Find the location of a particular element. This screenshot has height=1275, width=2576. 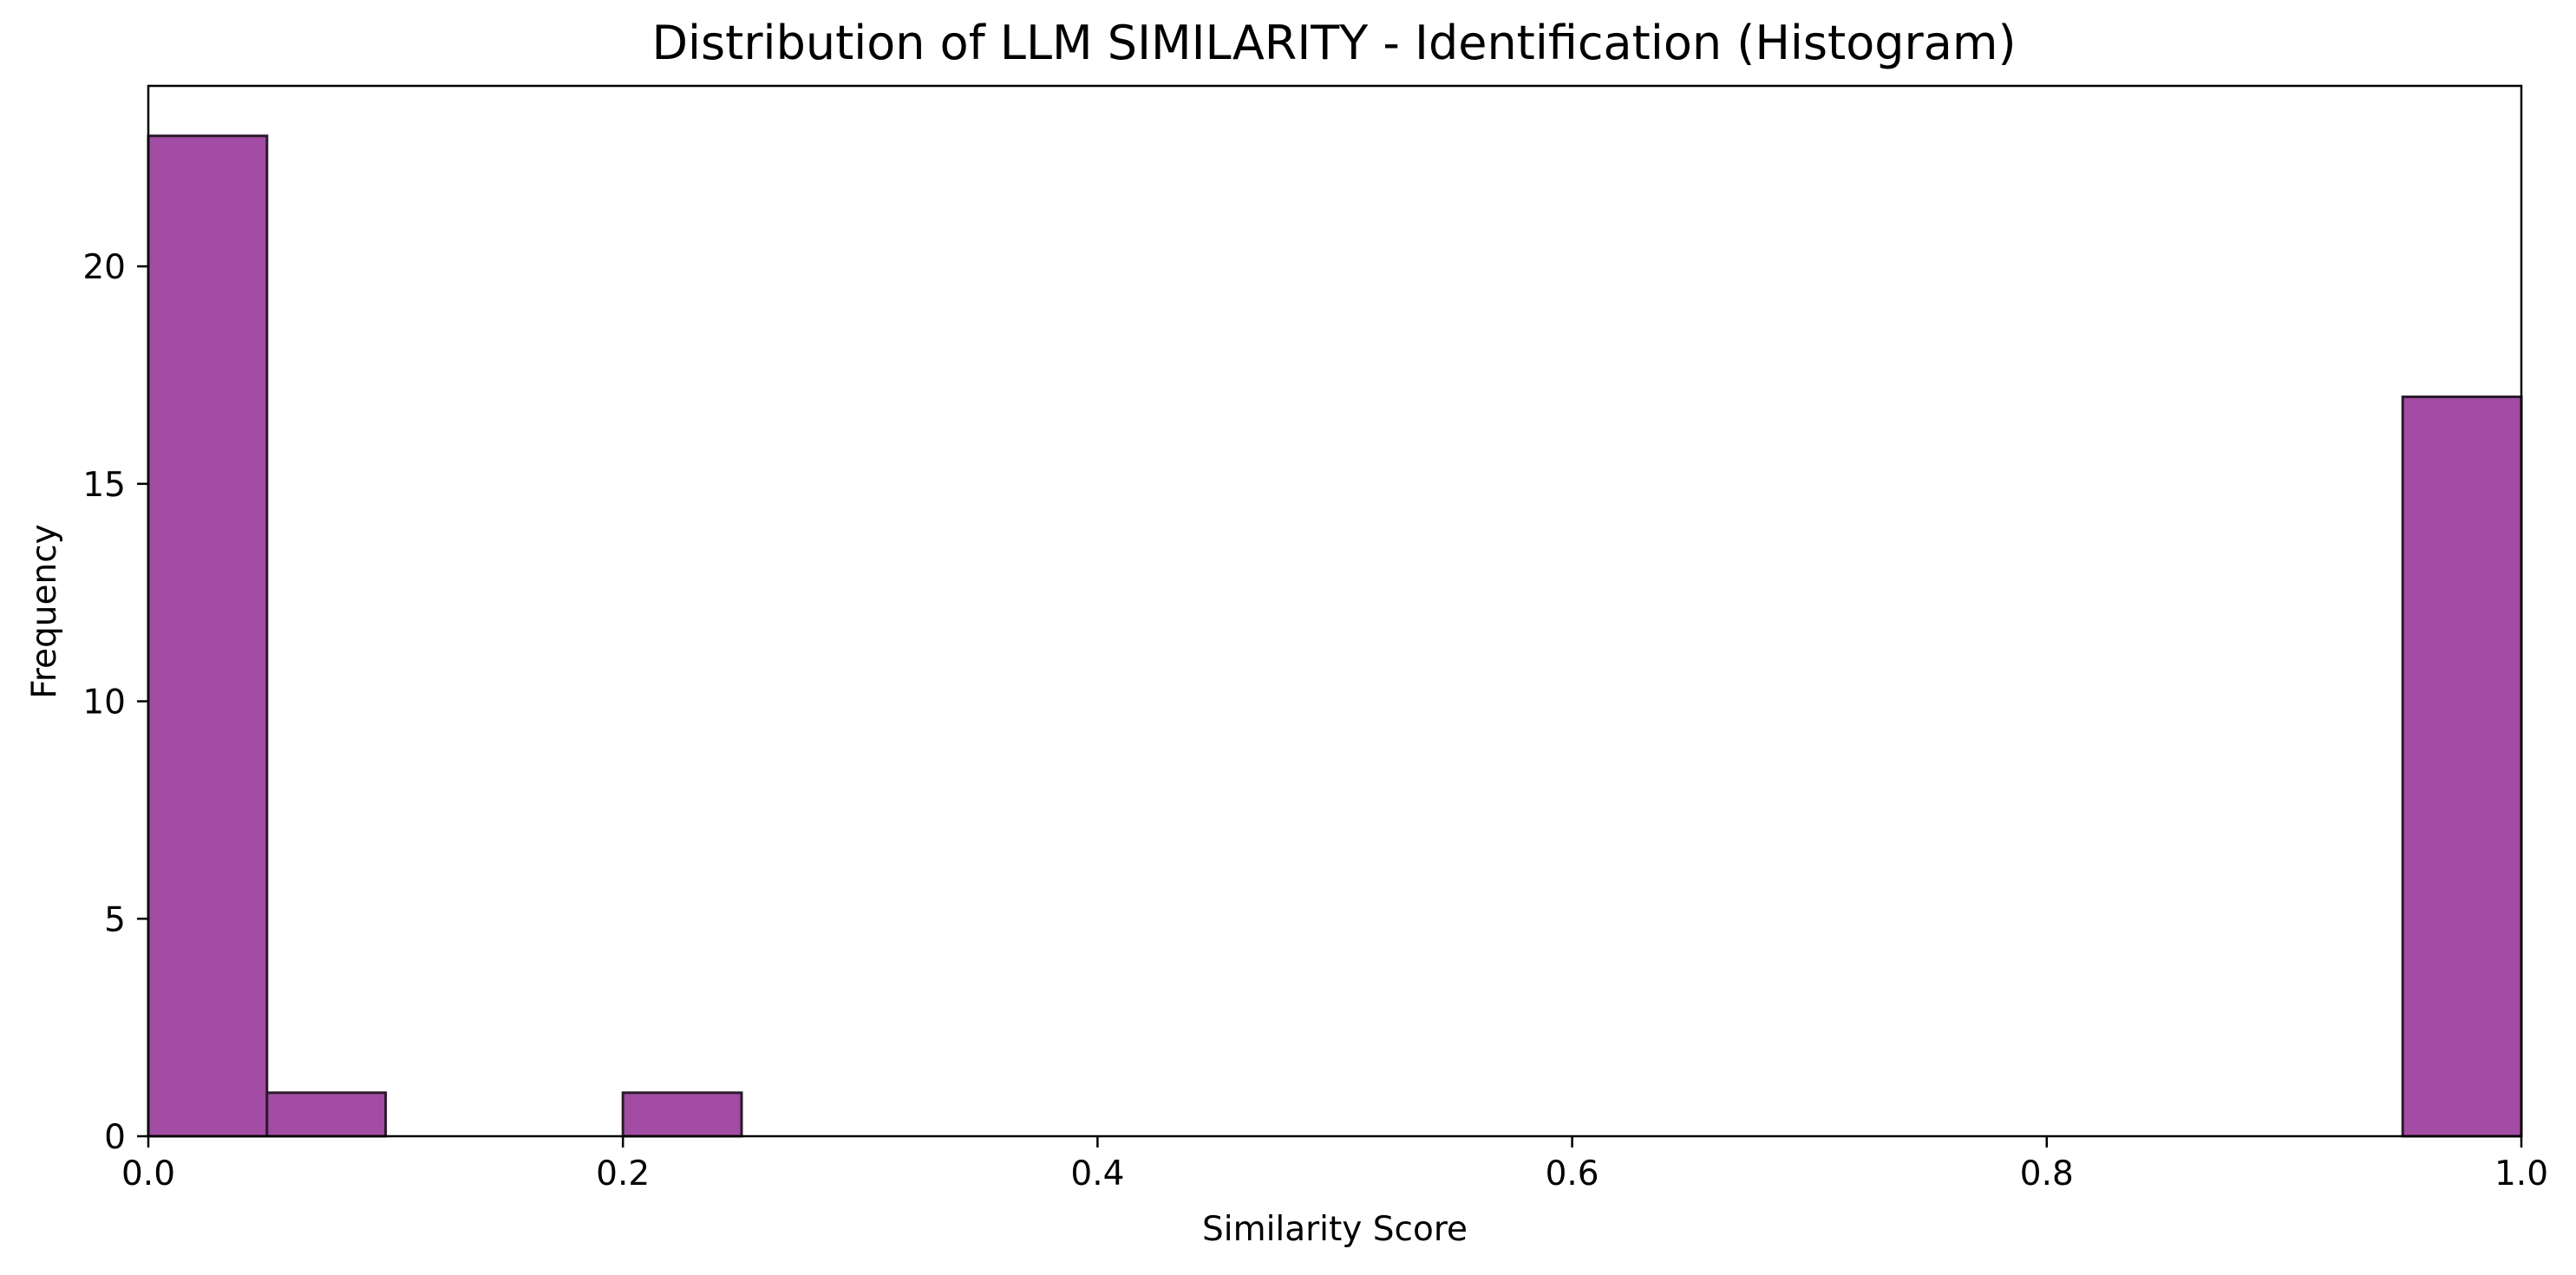

x-tick-label: 0.4 is located at coordinates (1097, 1173).